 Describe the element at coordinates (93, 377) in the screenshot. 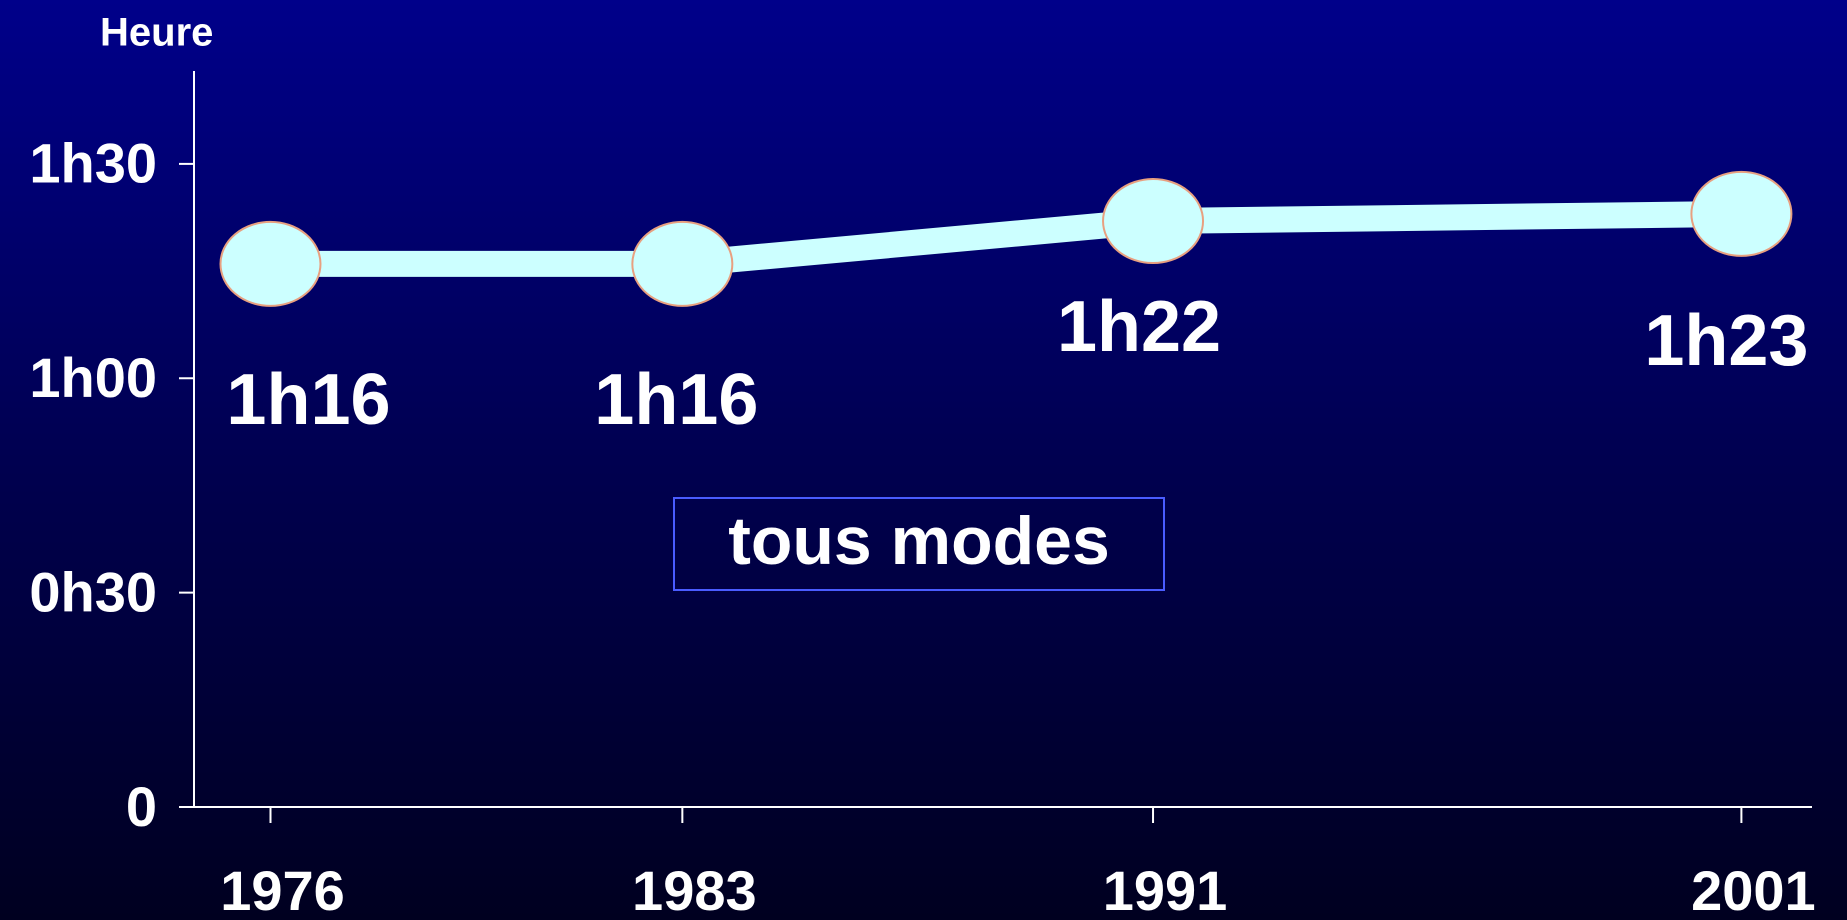

I see `y-tick-label: 1h00` at that location.